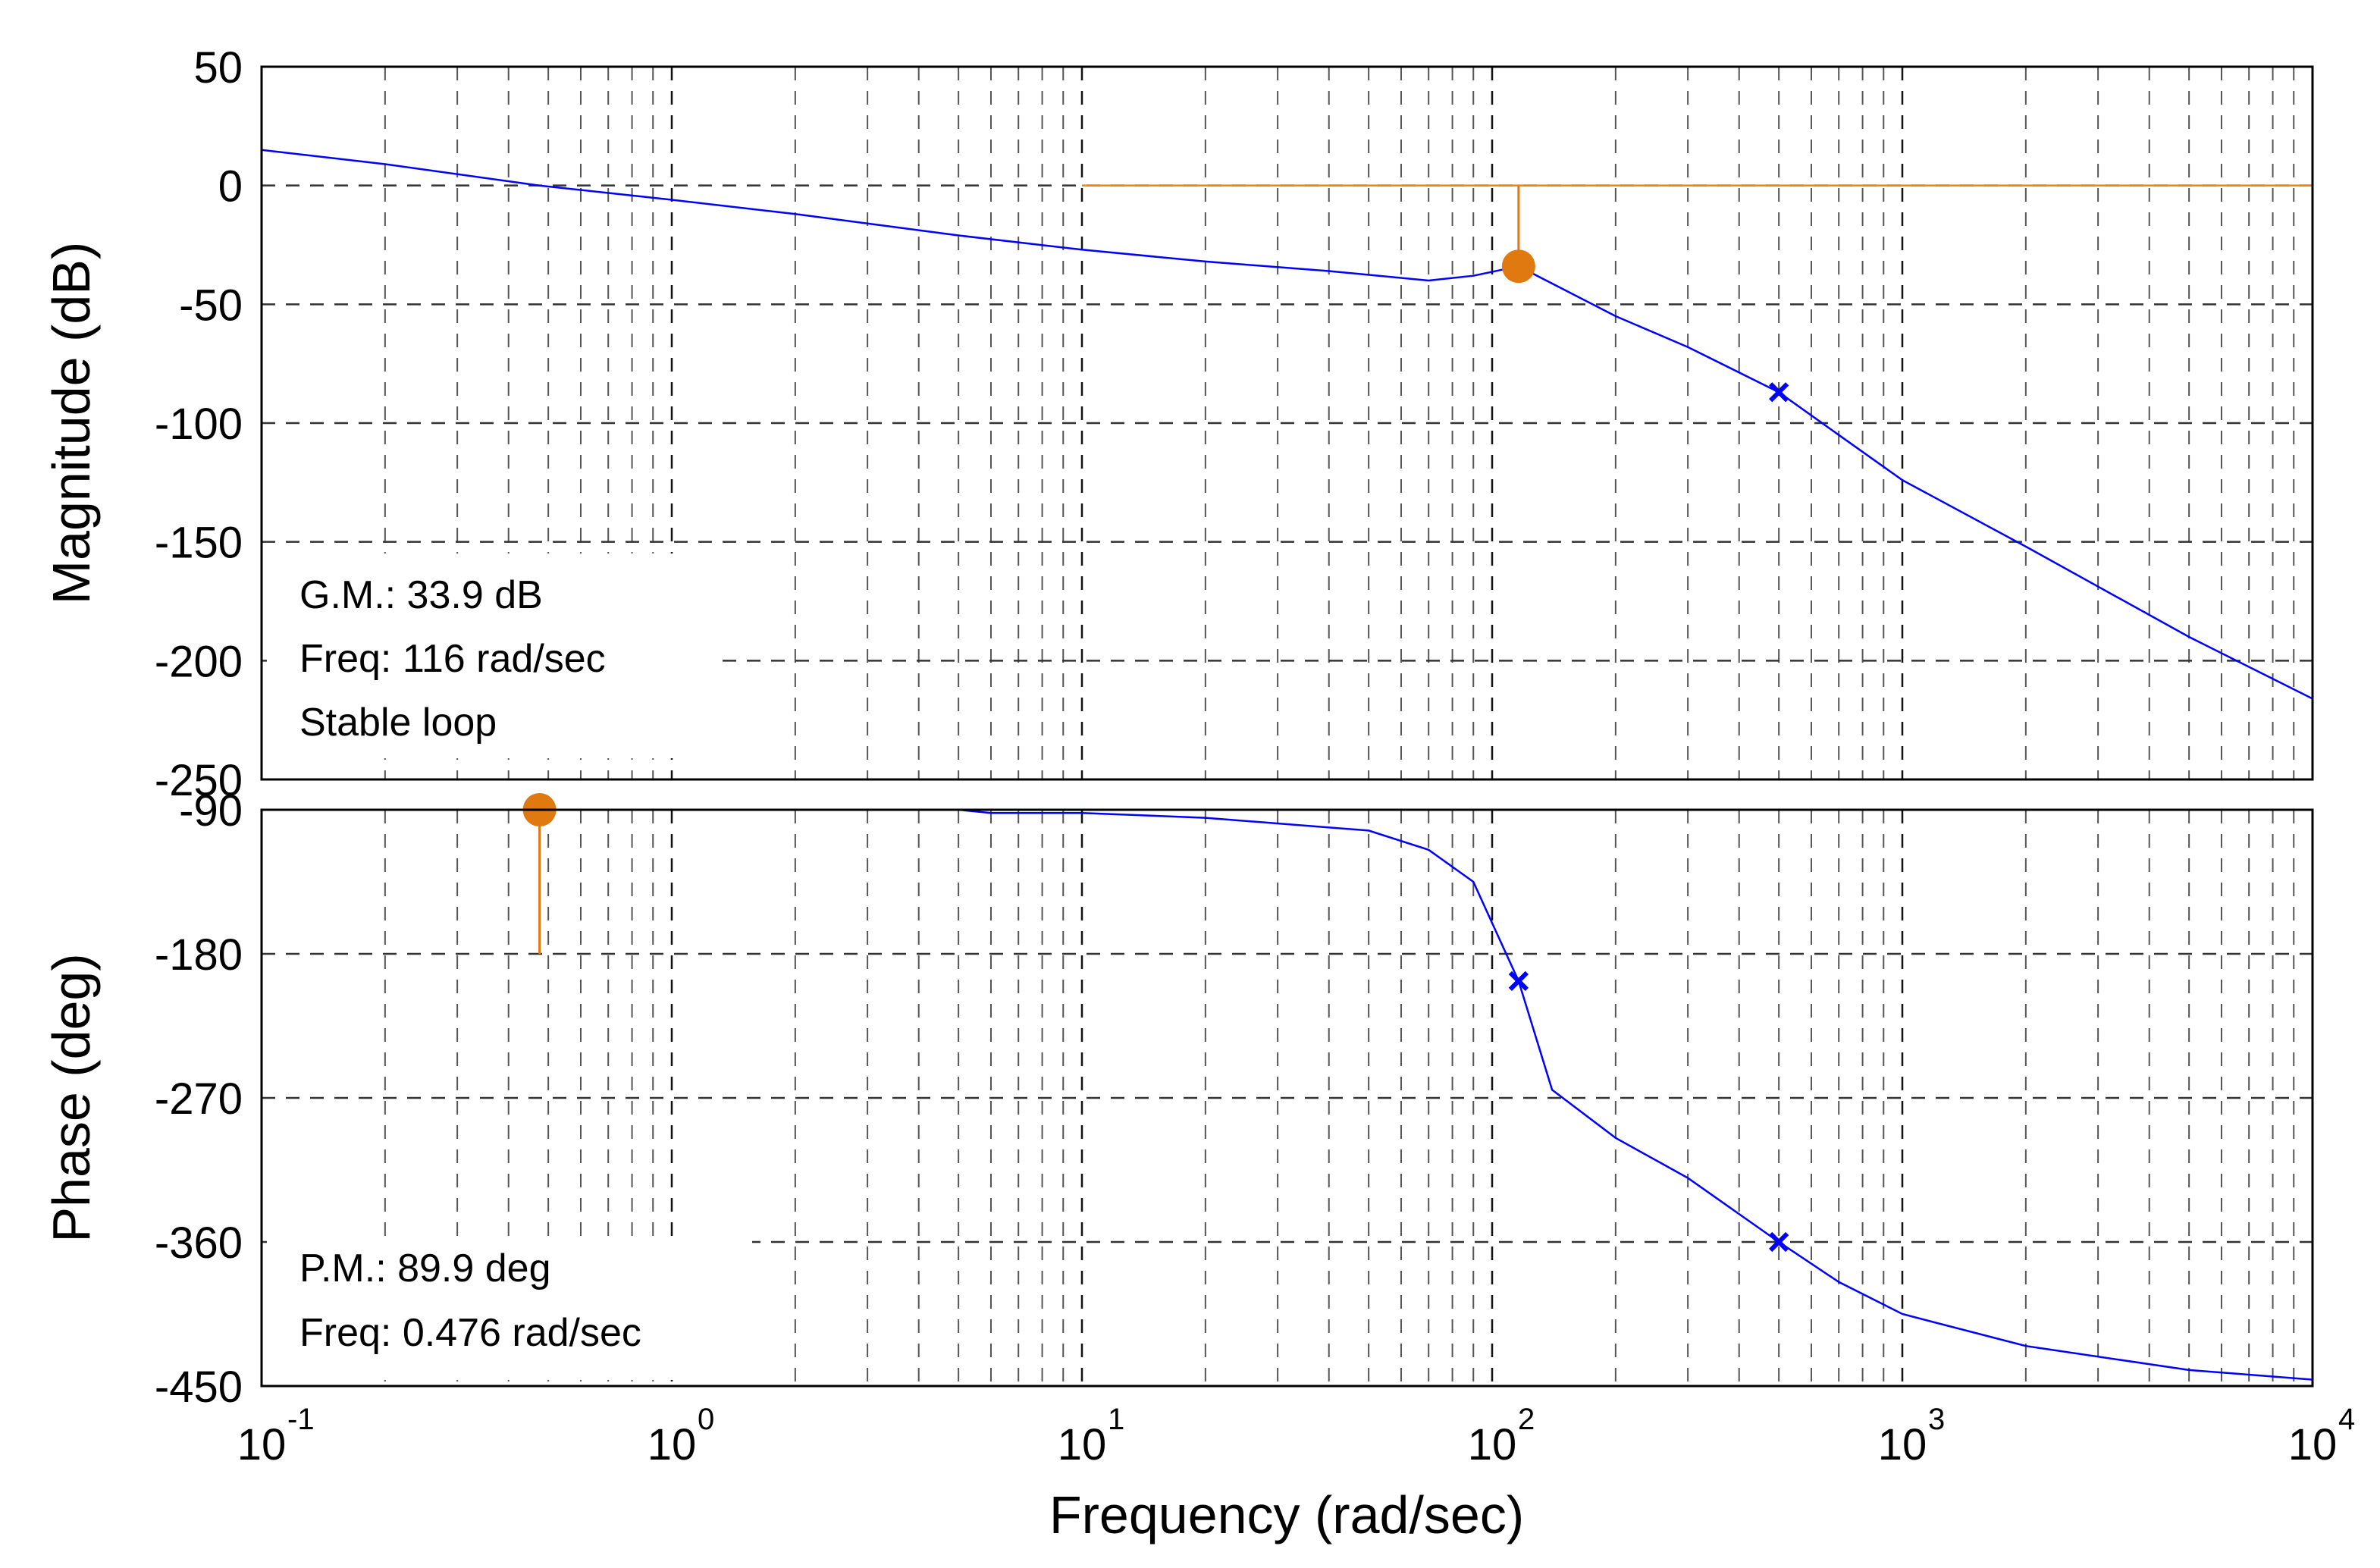  Describe the element at coordinates (1116, 1420) in the screenshot. I see `x-tick-label-exponent: 1` at that location.